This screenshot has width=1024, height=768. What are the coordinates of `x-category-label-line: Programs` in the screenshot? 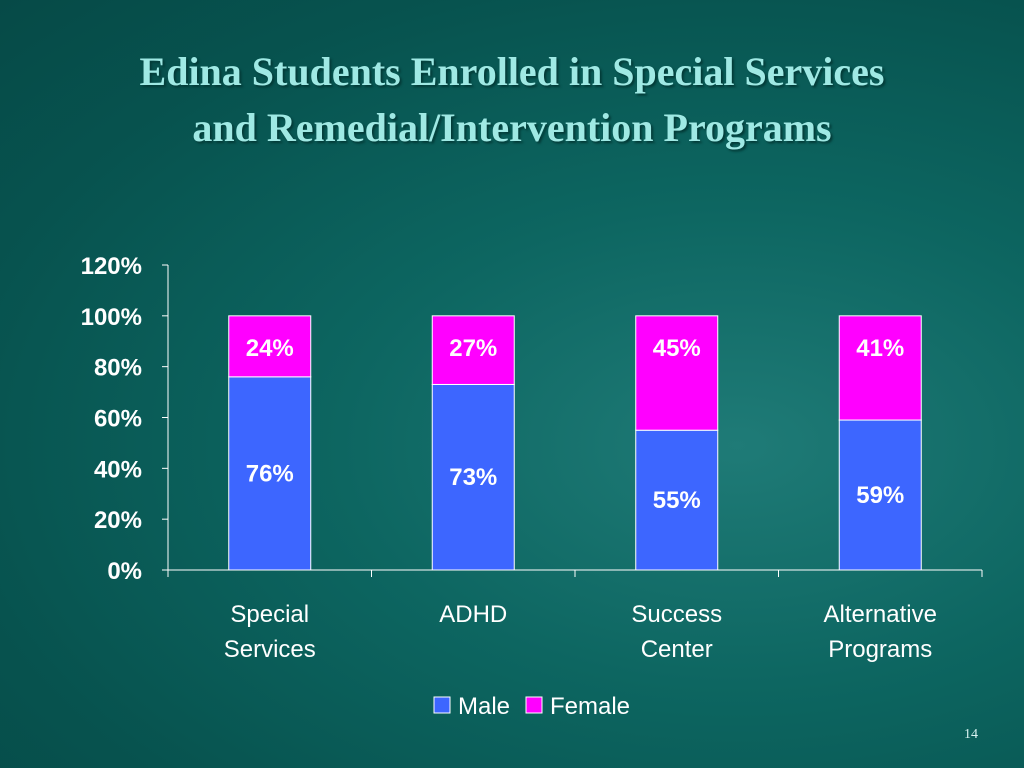 It's located at (880, 649).